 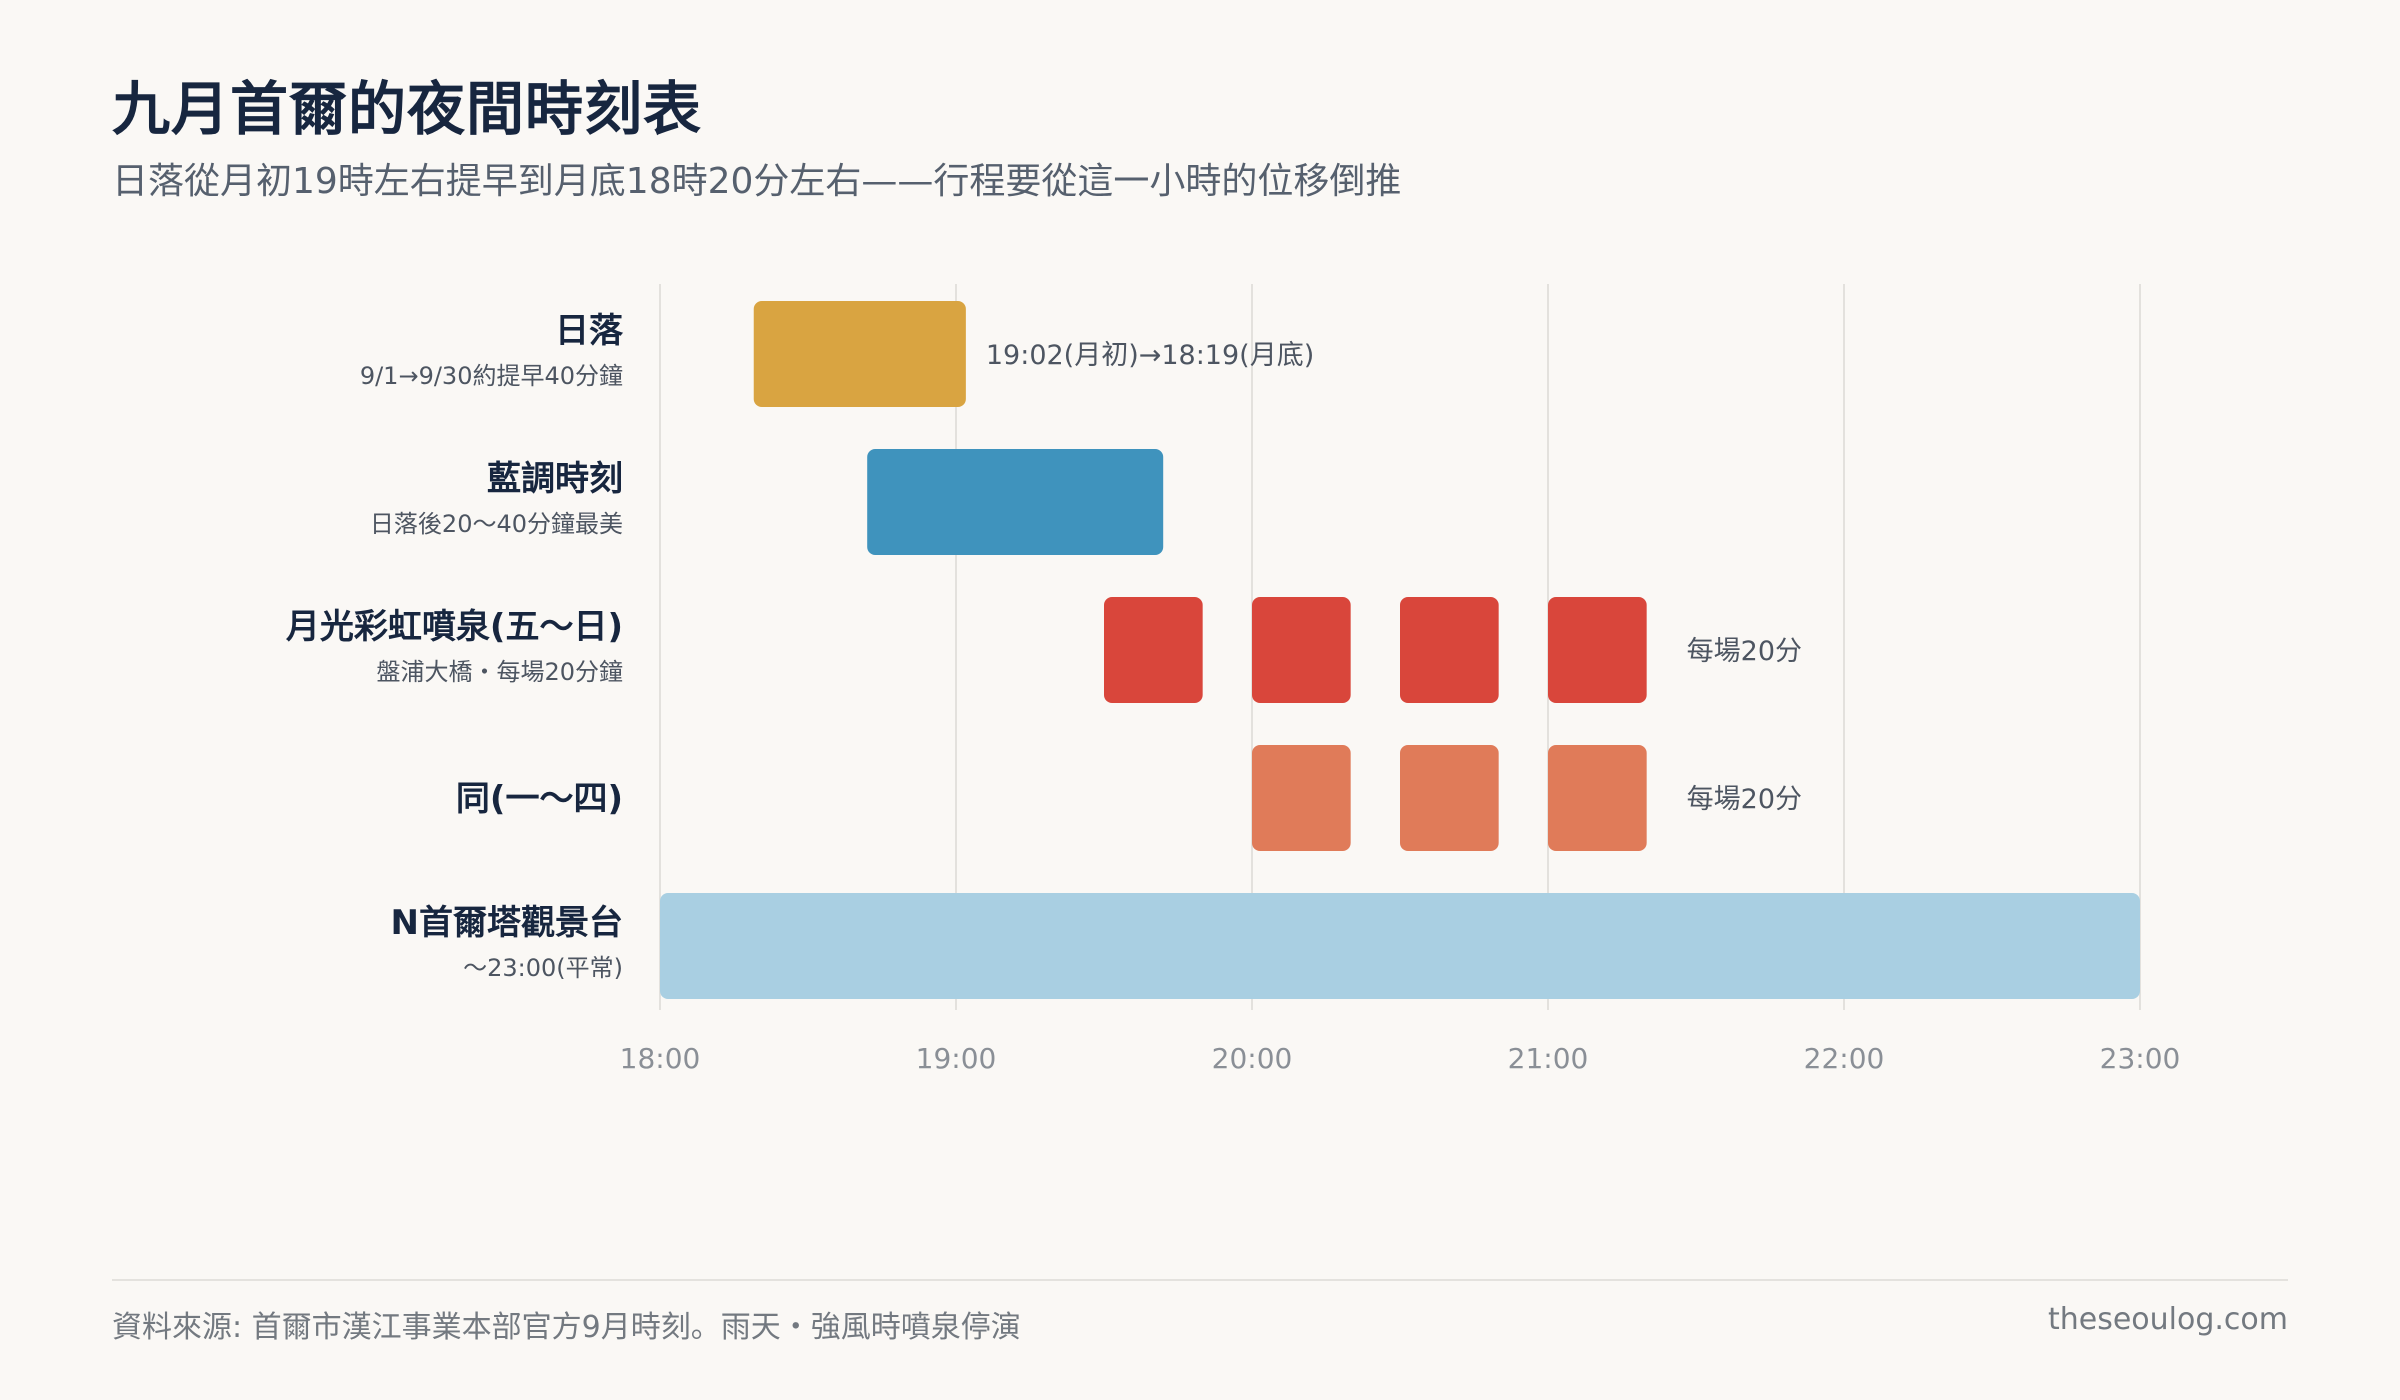 What do you see at coordinates (757, 181) in the screenshot?
I see `page-subtitle: 日落從月初19時左右提早到月底18時20分左右——行程要從這一小時的位移倒推` at bounding box center [757, 181].